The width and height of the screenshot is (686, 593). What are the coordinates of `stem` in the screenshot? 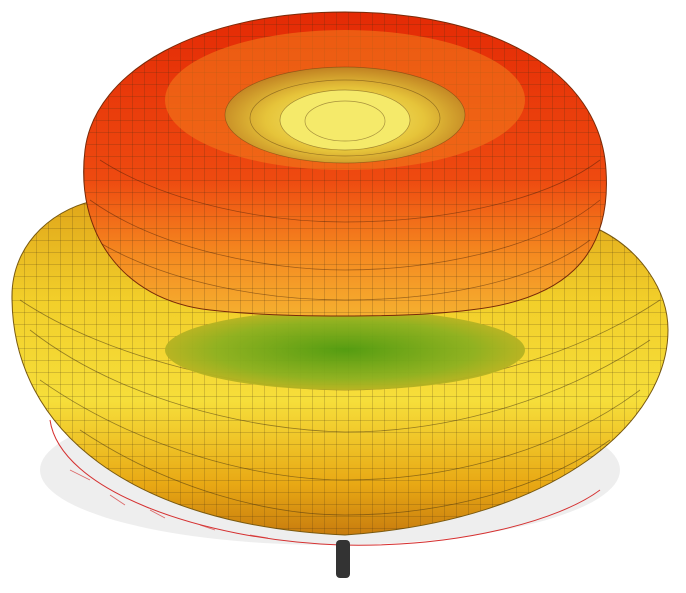 It's located at (343, 559).